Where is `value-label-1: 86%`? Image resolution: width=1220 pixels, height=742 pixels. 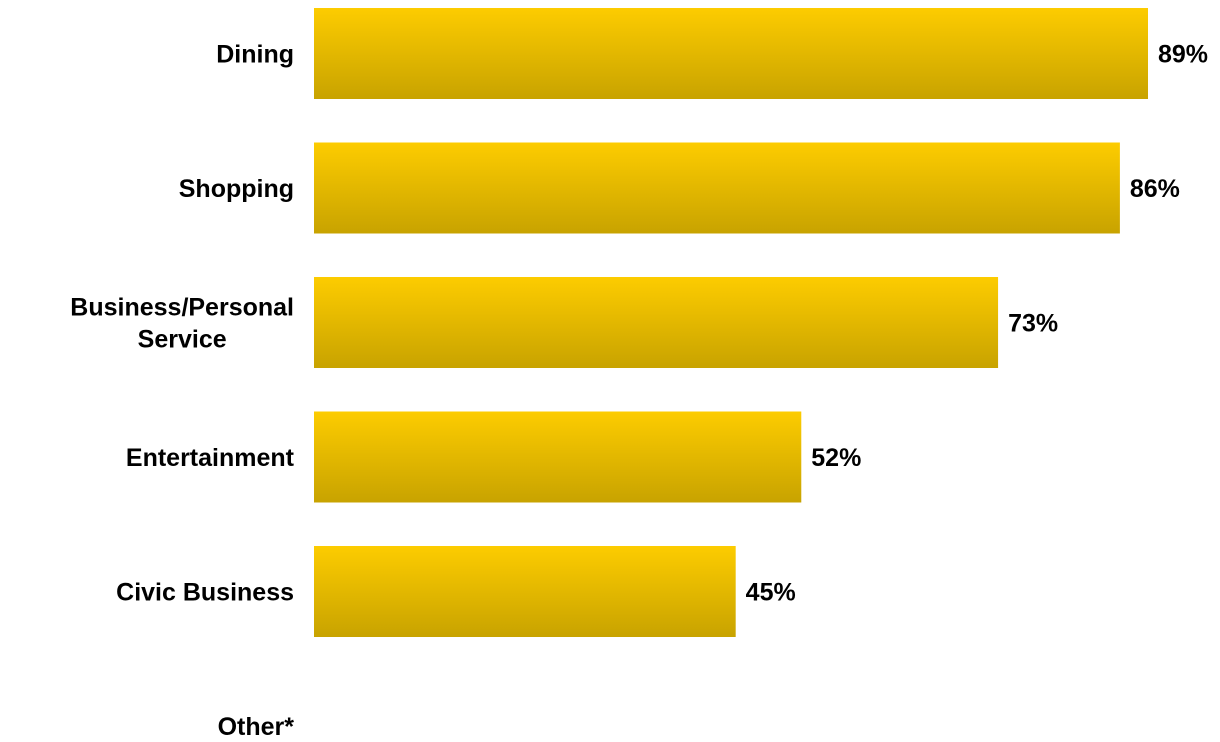 value-label-1: 86% is located at coordinates (1155, 189).